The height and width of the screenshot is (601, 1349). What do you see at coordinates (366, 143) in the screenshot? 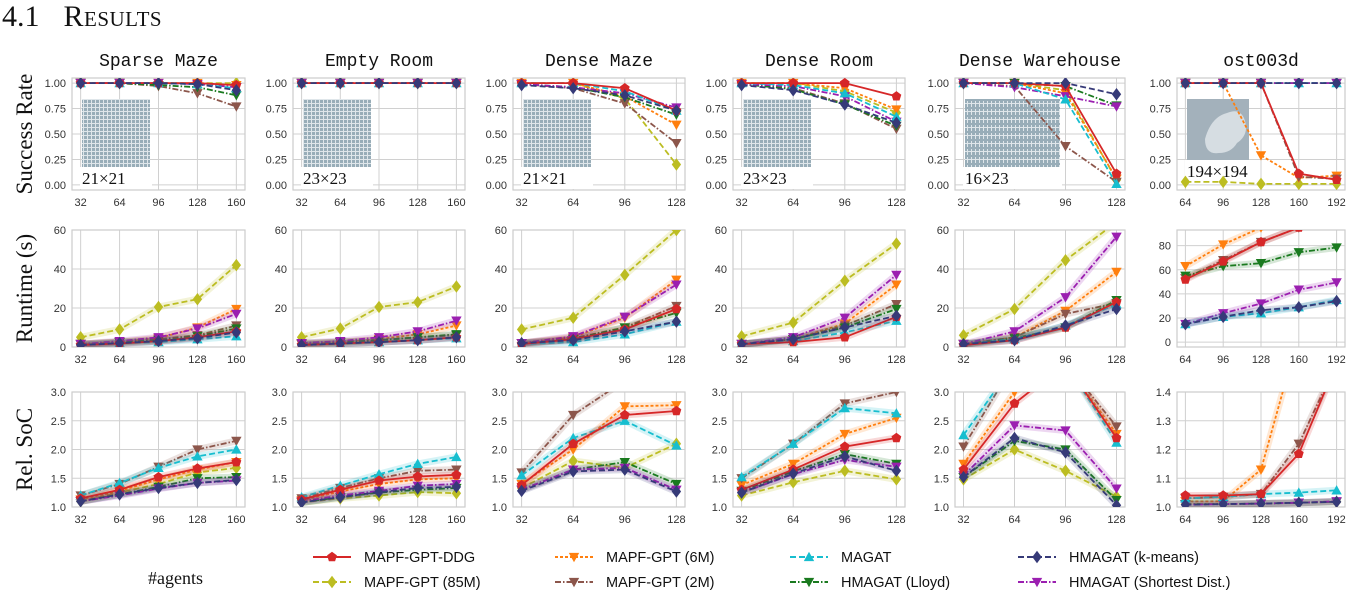
I see `subplot-success_rate-1: 32 64 96 128 160 0.00 0.25 0.50 0.75 1.00 23×23` at bounding box center [366, 143].